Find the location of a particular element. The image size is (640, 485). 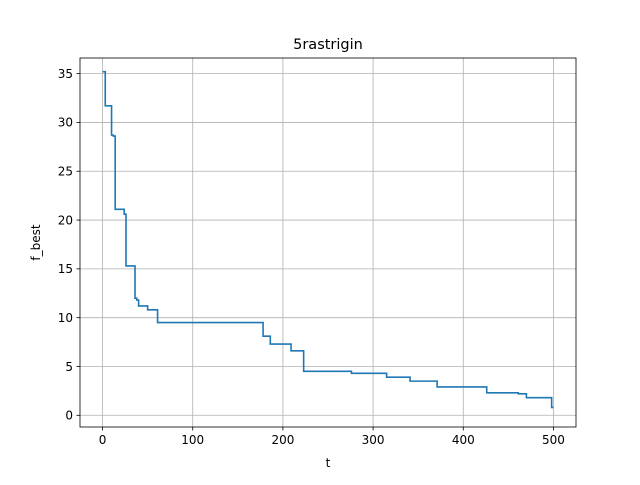

x-tick-label: 500 is located at coordinates (553, 440).